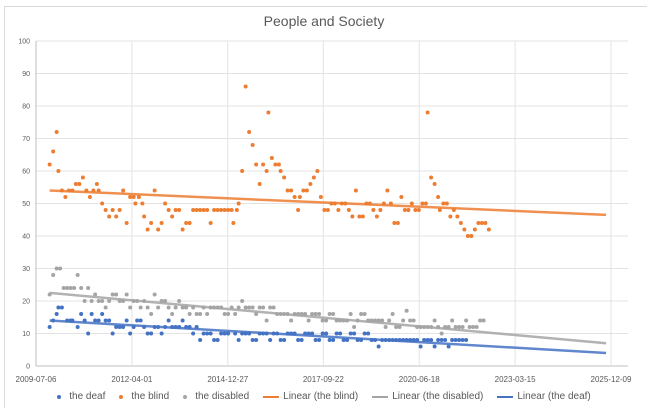 The height and width of the screenshot is (409, 648). I want to click on x-tick-label: 2012-04-01, so click(131, 379).